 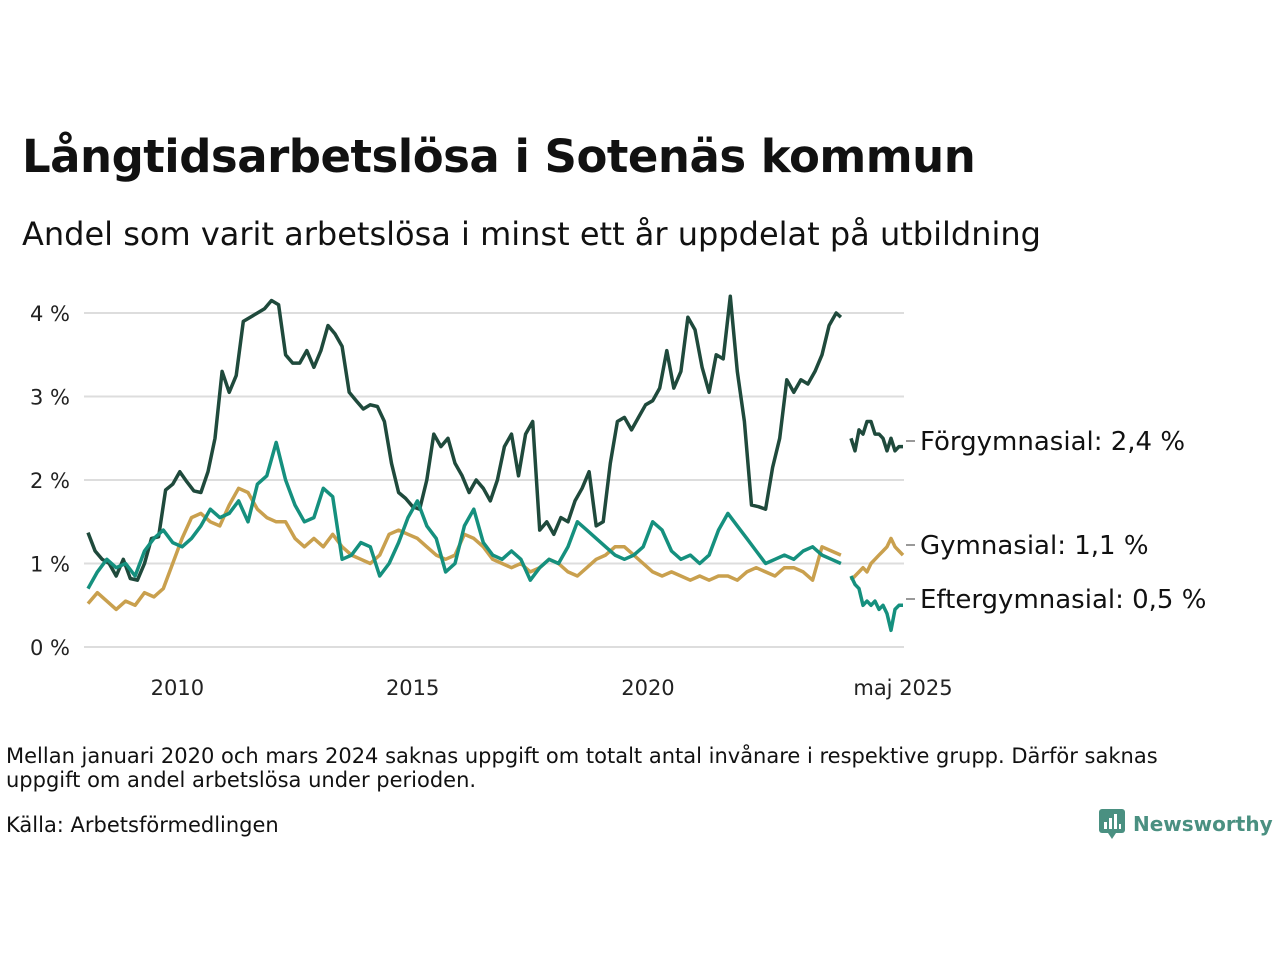 What do you see at coordinates (1034, 546) in the screenshot?
I see `end-label-gymnasial: Gymnasial: 1,1 %` at bounding box center [1034, 546].